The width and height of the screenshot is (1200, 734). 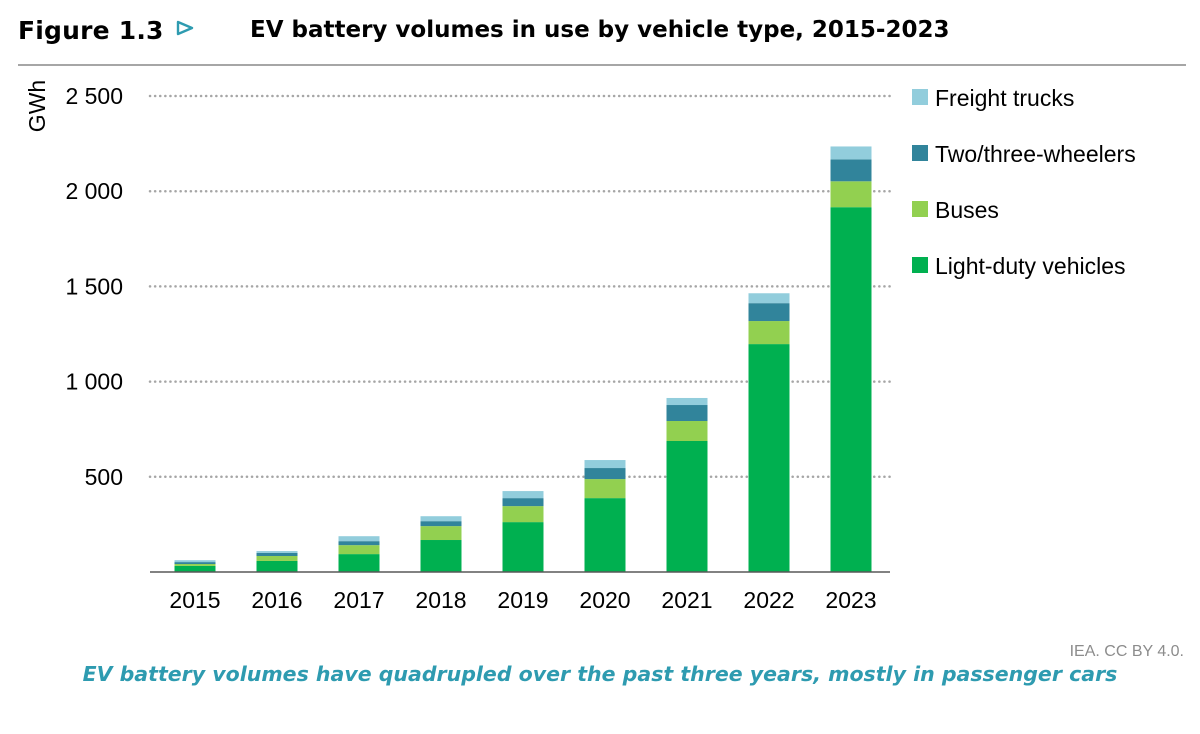 I want to click on legend-label: Buses, so click(x=967, y=210).